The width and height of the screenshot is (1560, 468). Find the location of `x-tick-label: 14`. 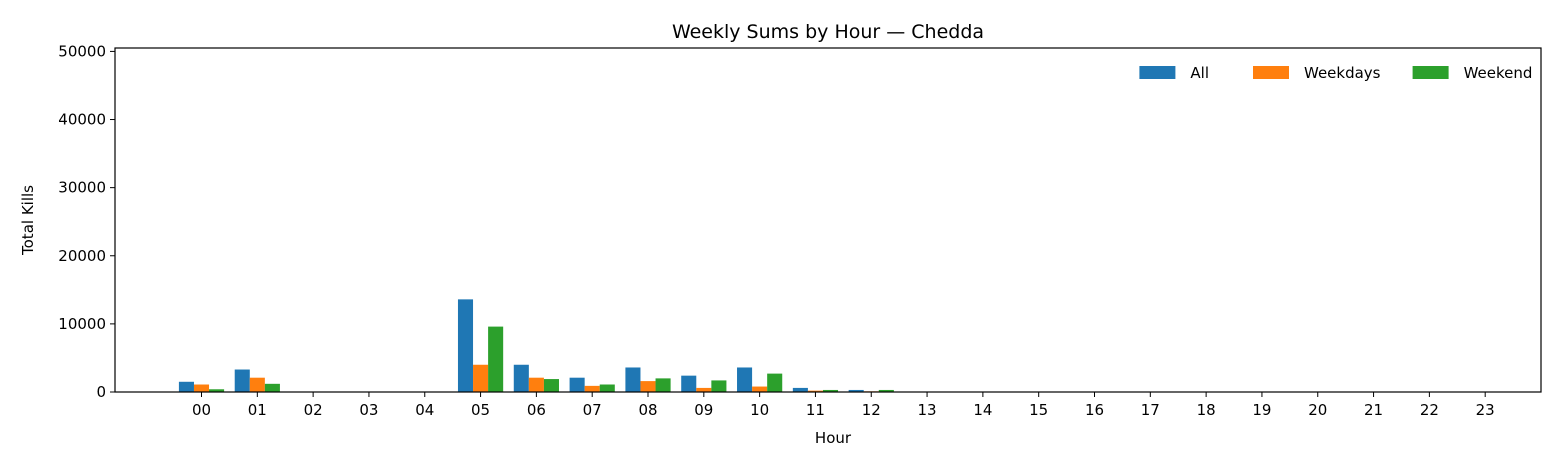

x-tick-label: 14 is located at coordinates (982, 410).